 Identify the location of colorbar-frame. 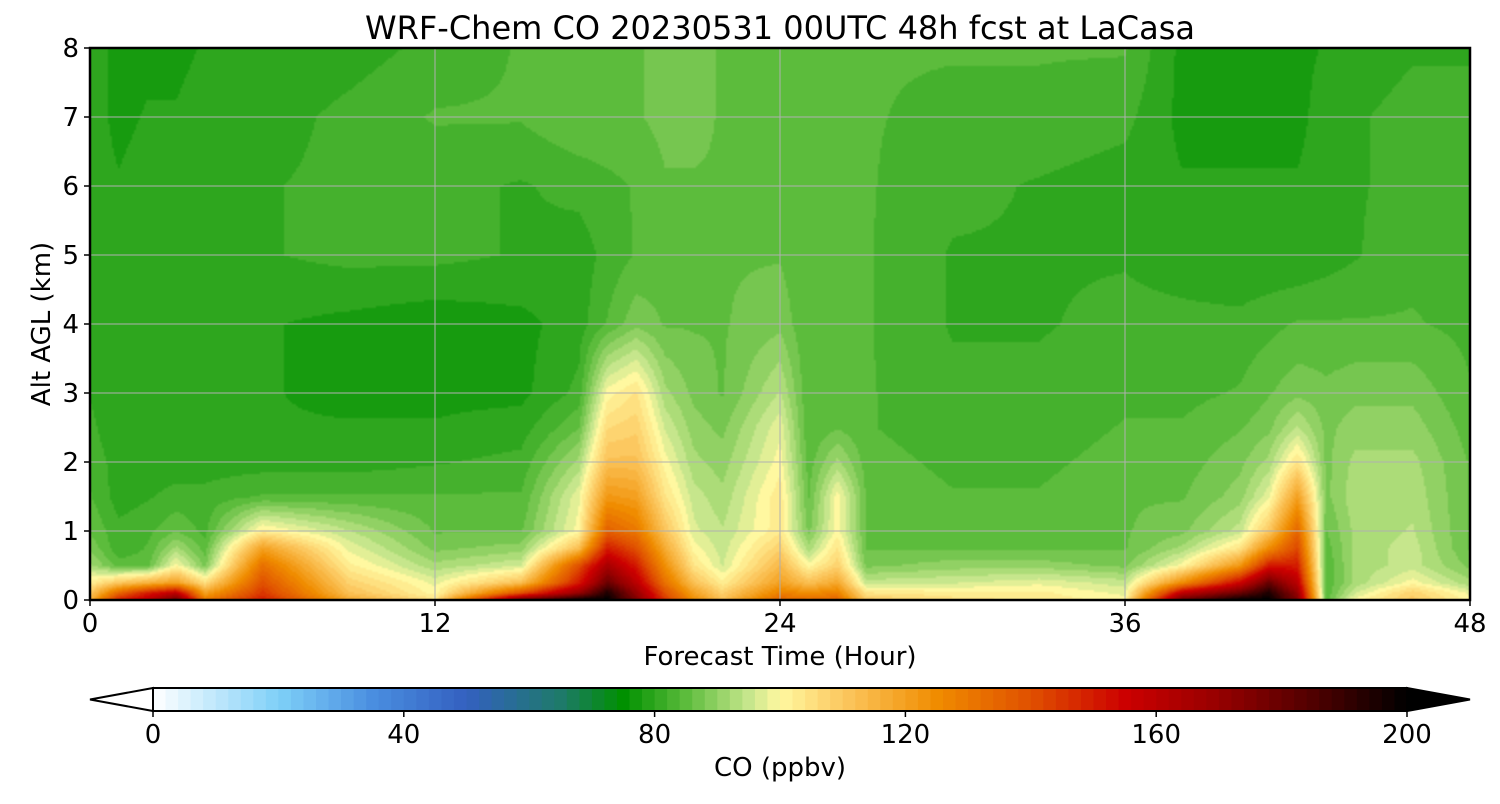
(780, 699).